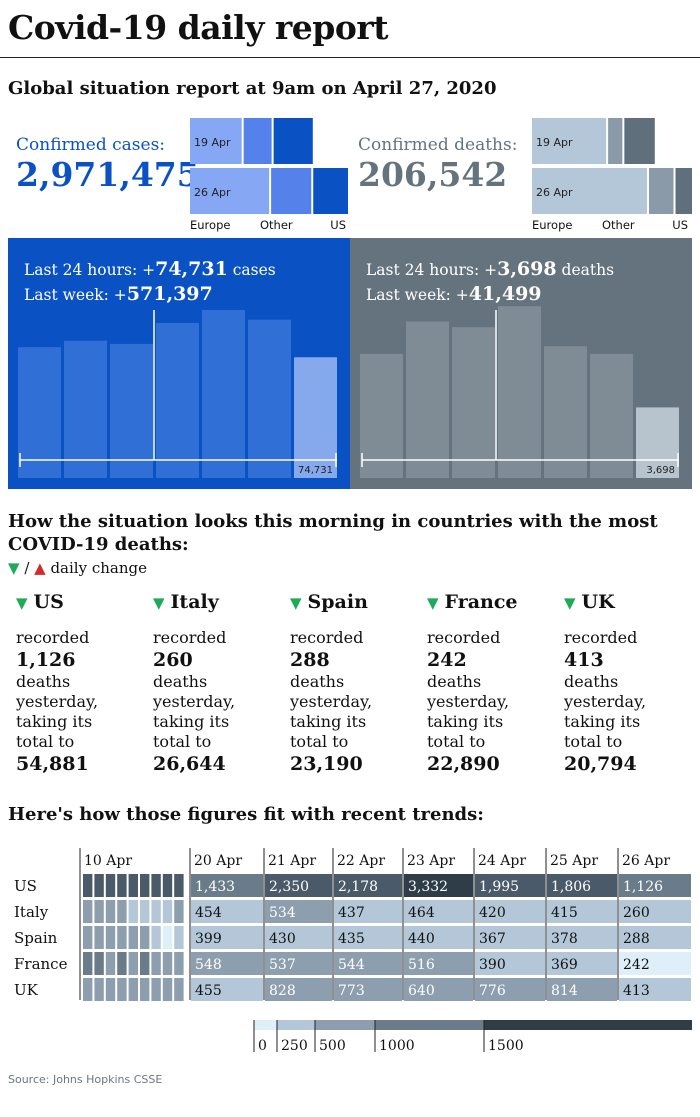 The width and height of the screenshot is (700, 1117). Describe the element at coordinates (294, 1046) in the screenshot. I see `scale-tick-label: 250` at that location.